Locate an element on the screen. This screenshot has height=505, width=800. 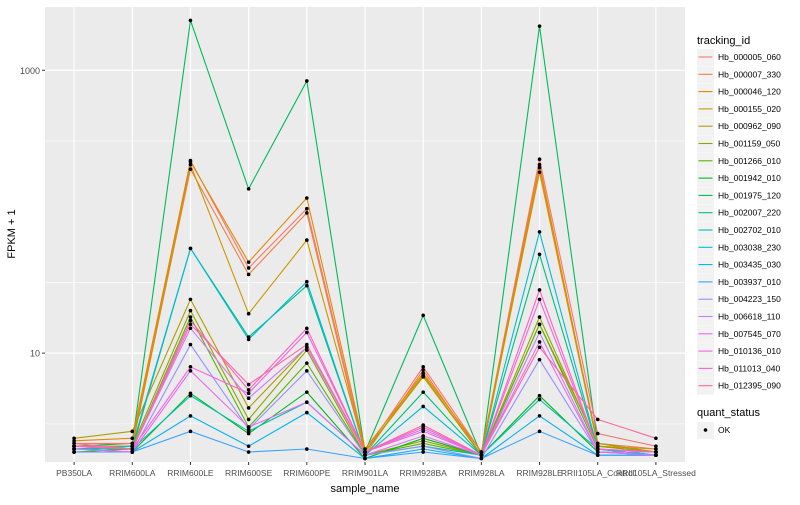
y-axis: 10 1000 is located at coordinates (32, 212).